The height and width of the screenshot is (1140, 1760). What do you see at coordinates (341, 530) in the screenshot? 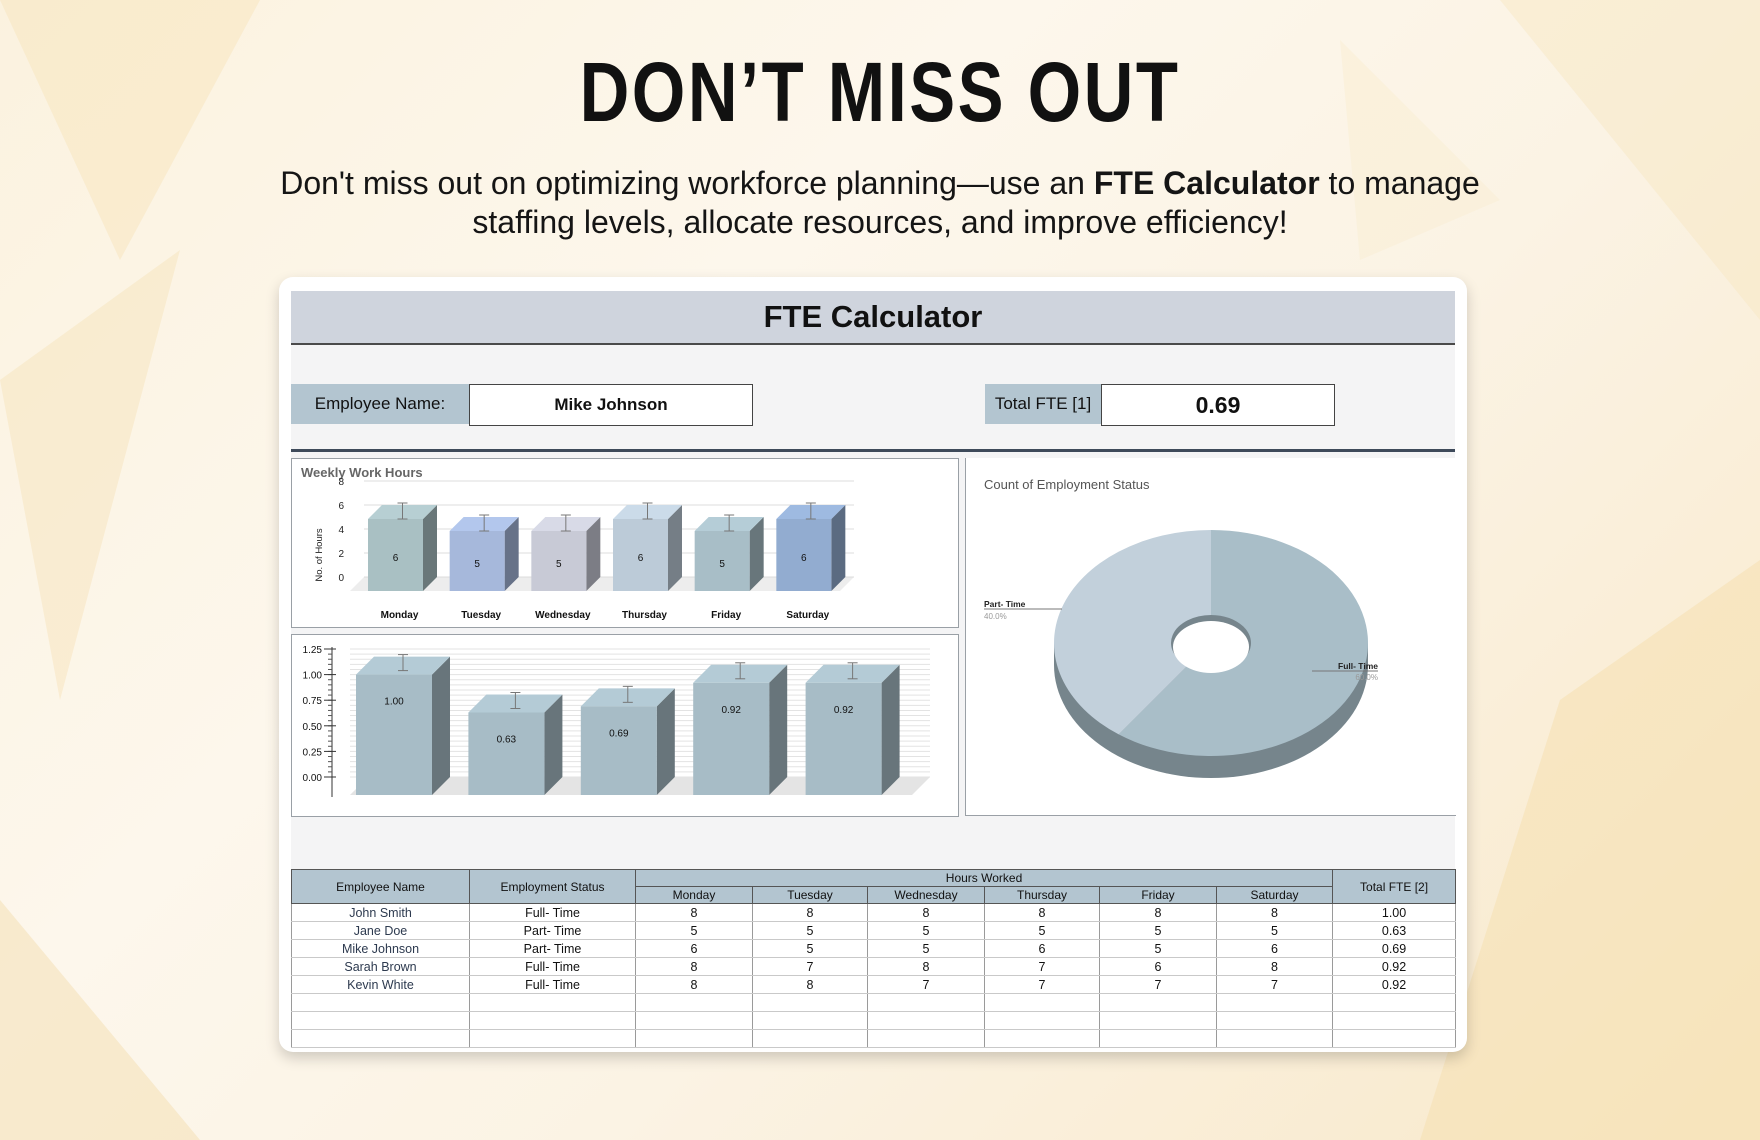
I see `y-tick-label: 4` at bounding box center [341, 530].